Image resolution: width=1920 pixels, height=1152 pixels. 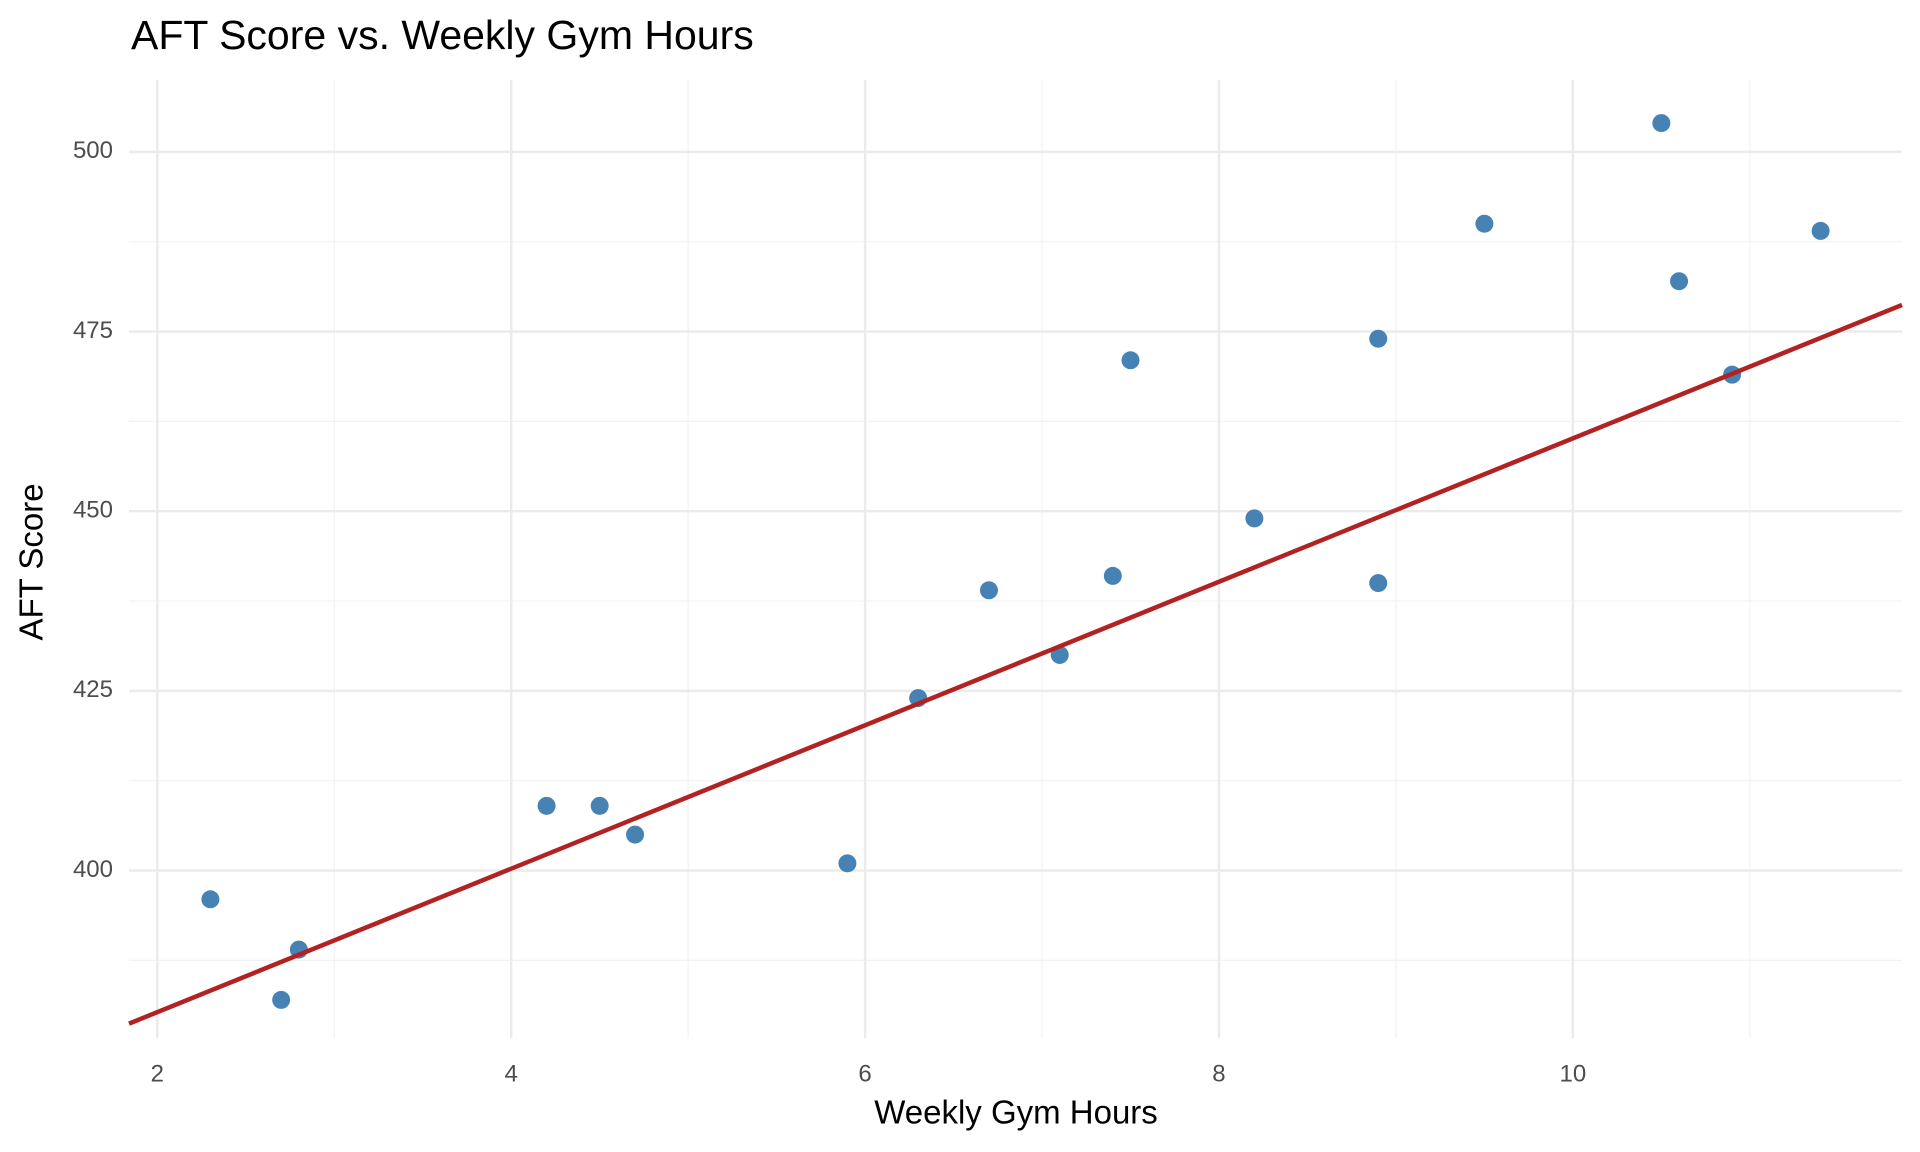 I want to click on y-tick-label: 450, so click(x=93, y=510).